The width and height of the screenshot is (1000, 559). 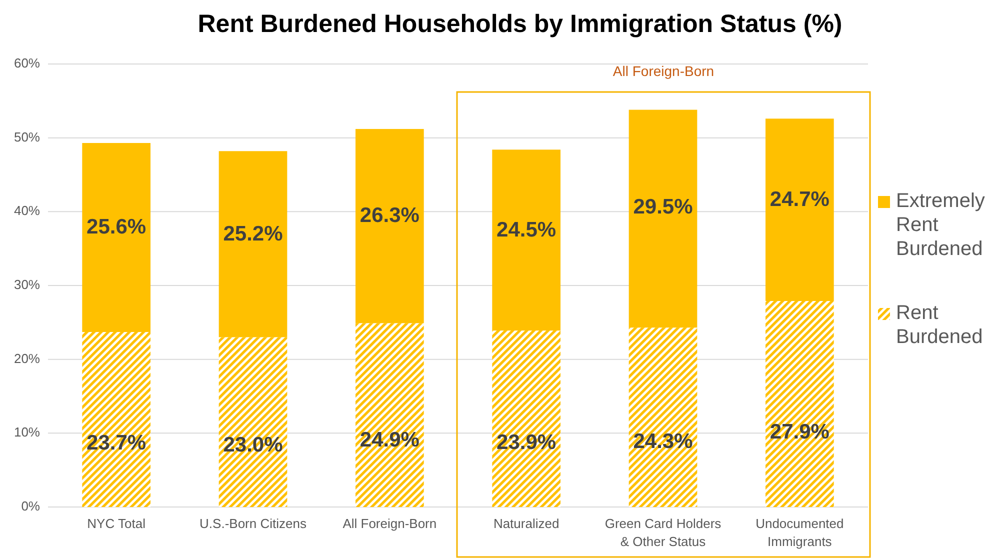 What do you see at coordinates (27, 62) in the screenshot?
I see `y-tick-label: 60%` at bounding box center [27, 62].